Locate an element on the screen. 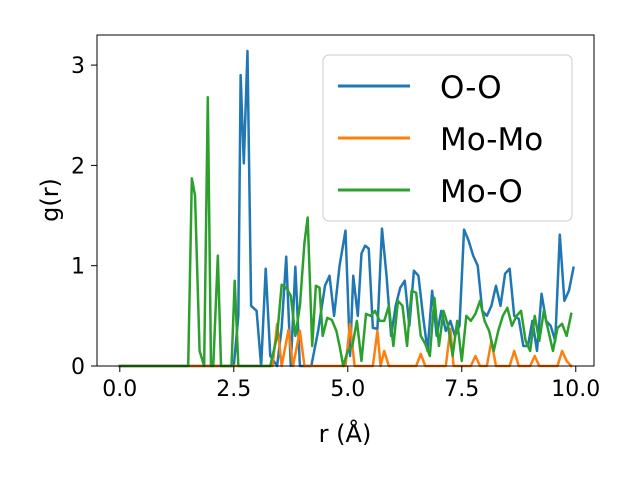 Image resolution: width=640 pixels, height=480 pixels. y-axis-label: g(r) is located at coordinates (50, 200).